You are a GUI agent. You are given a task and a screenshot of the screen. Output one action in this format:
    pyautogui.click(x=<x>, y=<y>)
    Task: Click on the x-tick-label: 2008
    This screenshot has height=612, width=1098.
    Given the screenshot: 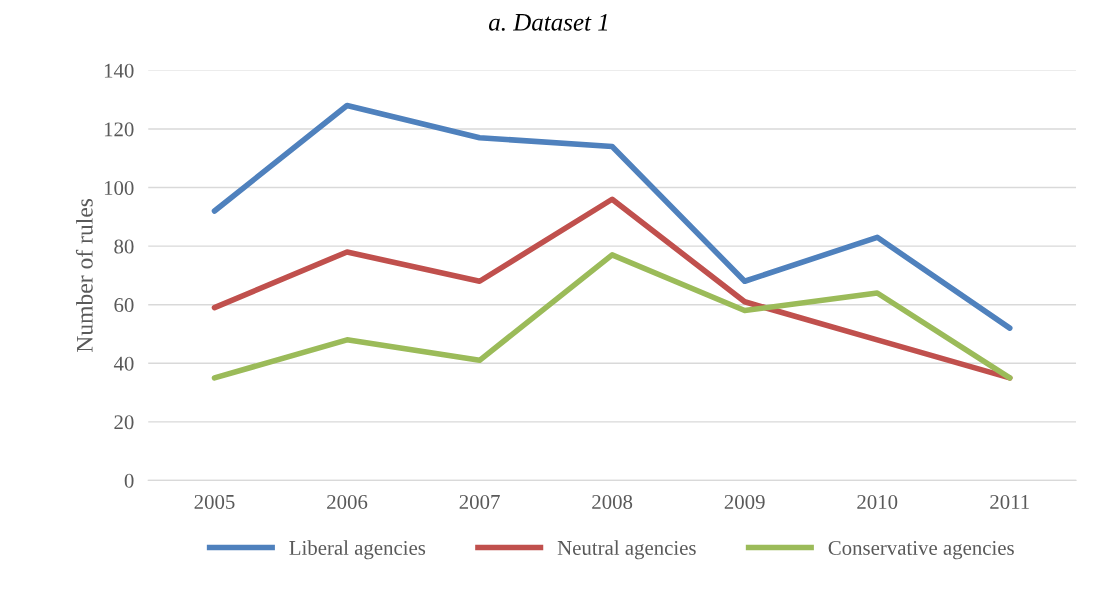 What is the action you would take?
    pyautogui.click(x=612, y=501)
    